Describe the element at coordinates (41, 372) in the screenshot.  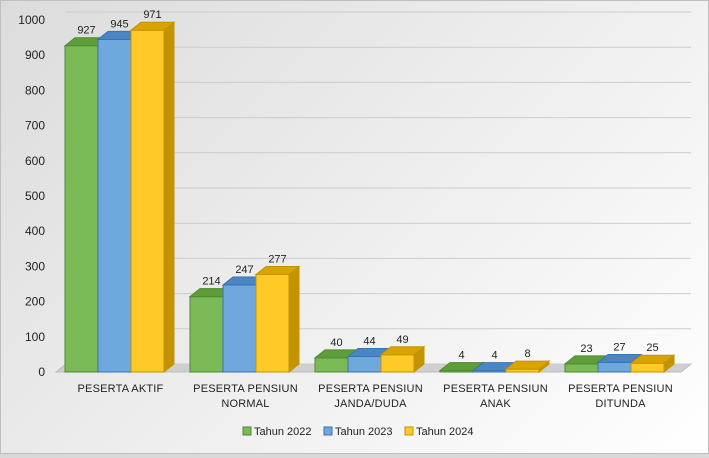
I see `y-tick-label: 0` at that location.